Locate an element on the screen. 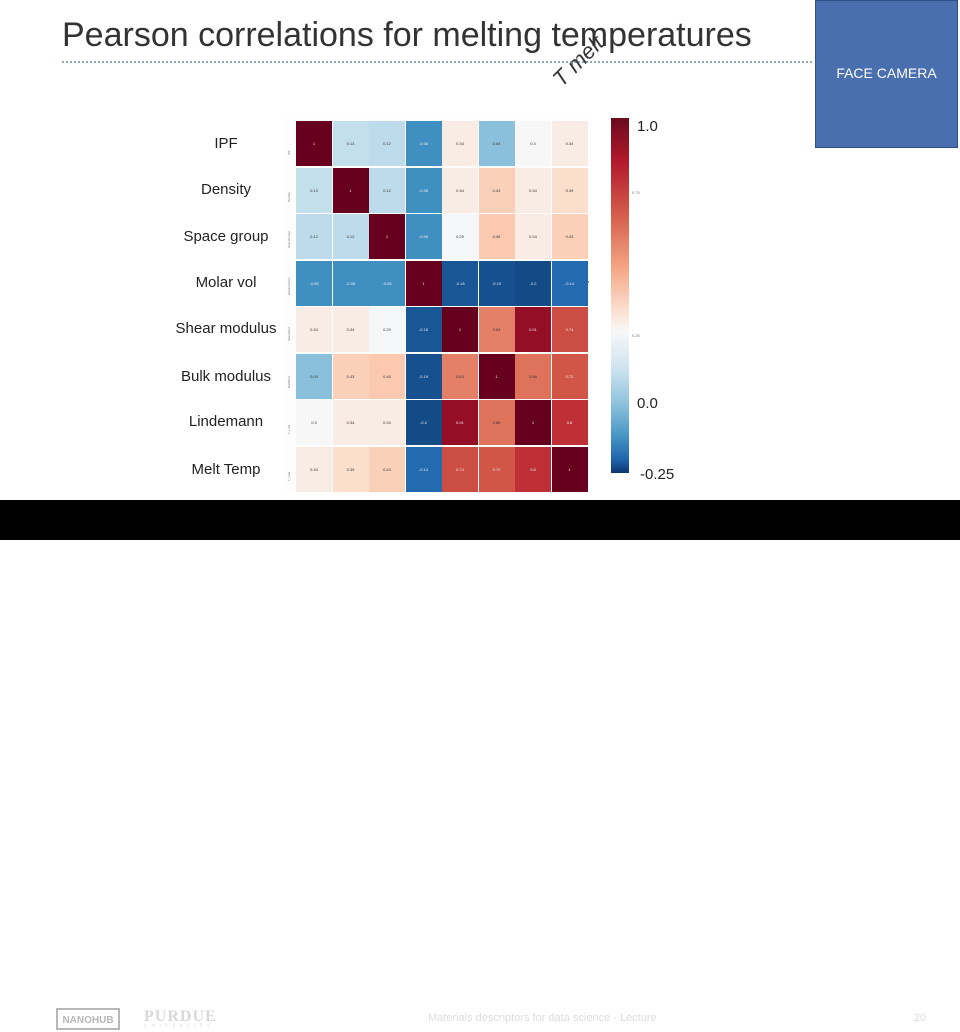 Image resolution: width=960 pixels, height=1032 pixels. y-tick-label: T_Lind is located at coordinates (289, 429).